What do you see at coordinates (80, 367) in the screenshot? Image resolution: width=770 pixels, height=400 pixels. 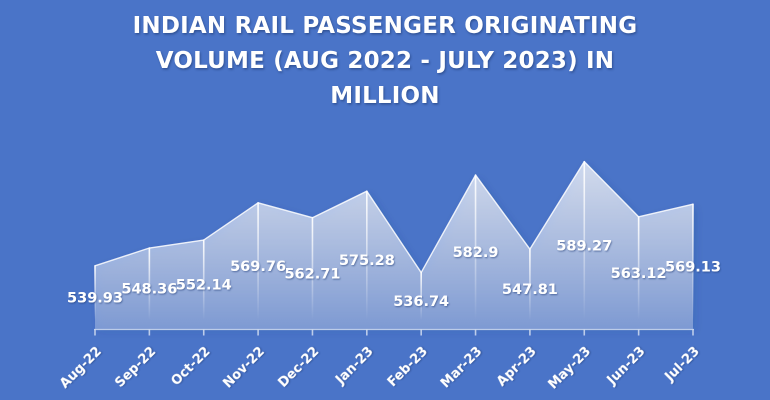 I see `x-axis-label: Aug-22` at bounding box center [80, 367].